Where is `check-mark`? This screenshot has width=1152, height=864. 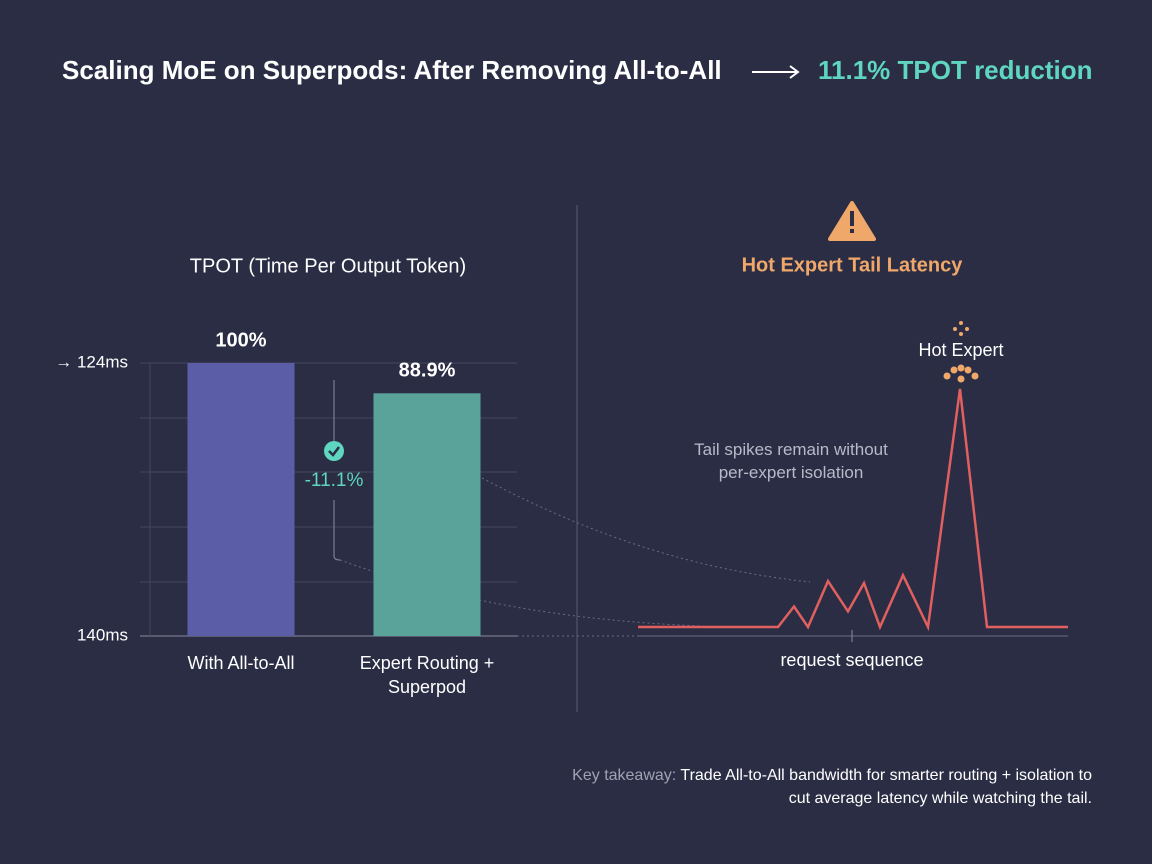 check-mark is located at coordinates (334, 451).